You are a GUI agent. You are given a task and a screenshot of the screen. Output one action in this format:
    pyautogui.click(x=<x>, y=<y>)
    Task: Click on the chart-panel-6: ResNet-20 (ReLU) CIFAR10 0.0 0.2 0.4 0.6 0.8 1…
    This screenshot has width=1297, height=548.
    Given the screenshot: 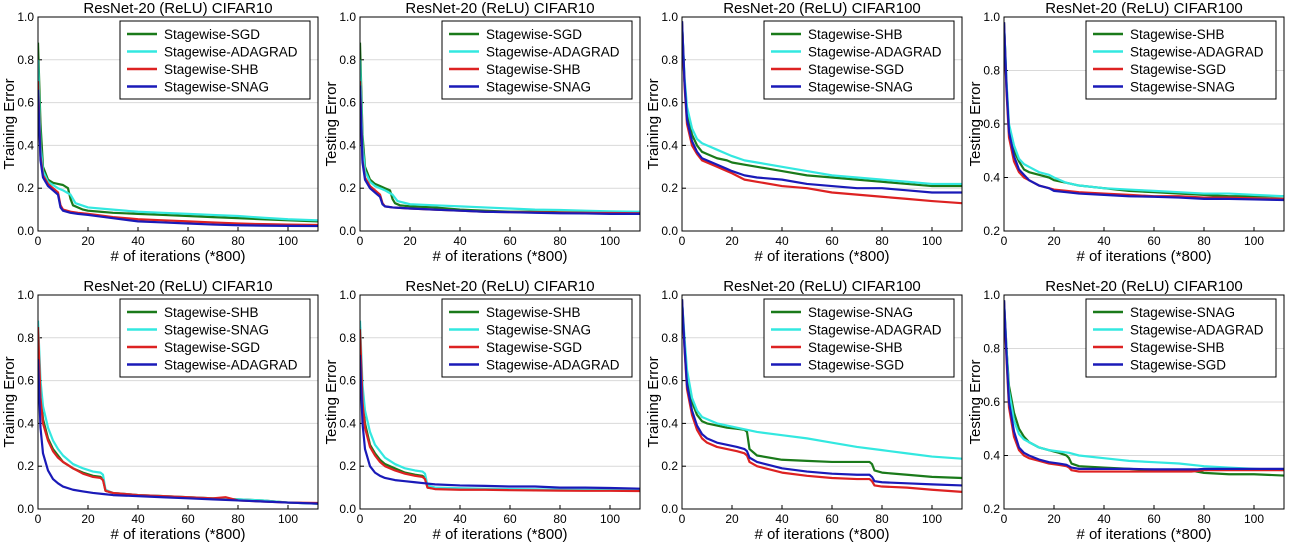 What is the action you would take?
    pyautogui.click(x=484, y=413)
    